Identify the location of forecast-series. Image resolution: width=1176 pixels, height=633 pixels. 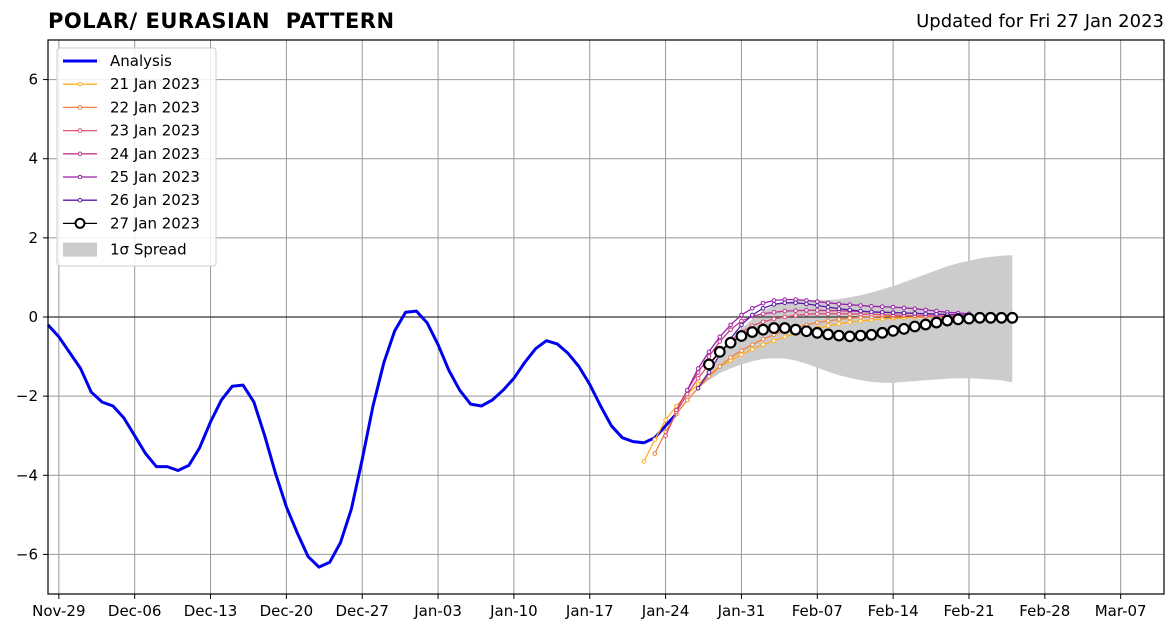
(861, 341).